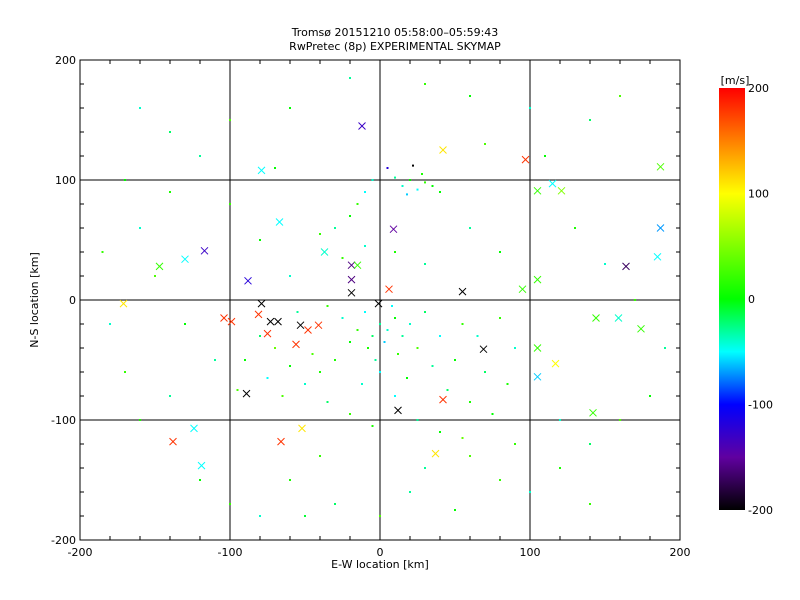 The width and height of the screenshot is (800, 600). What do you see at coordinates (65, 180) in the screenshot?
I see `y-tick-label: 100` at bounding box center [65, 180].